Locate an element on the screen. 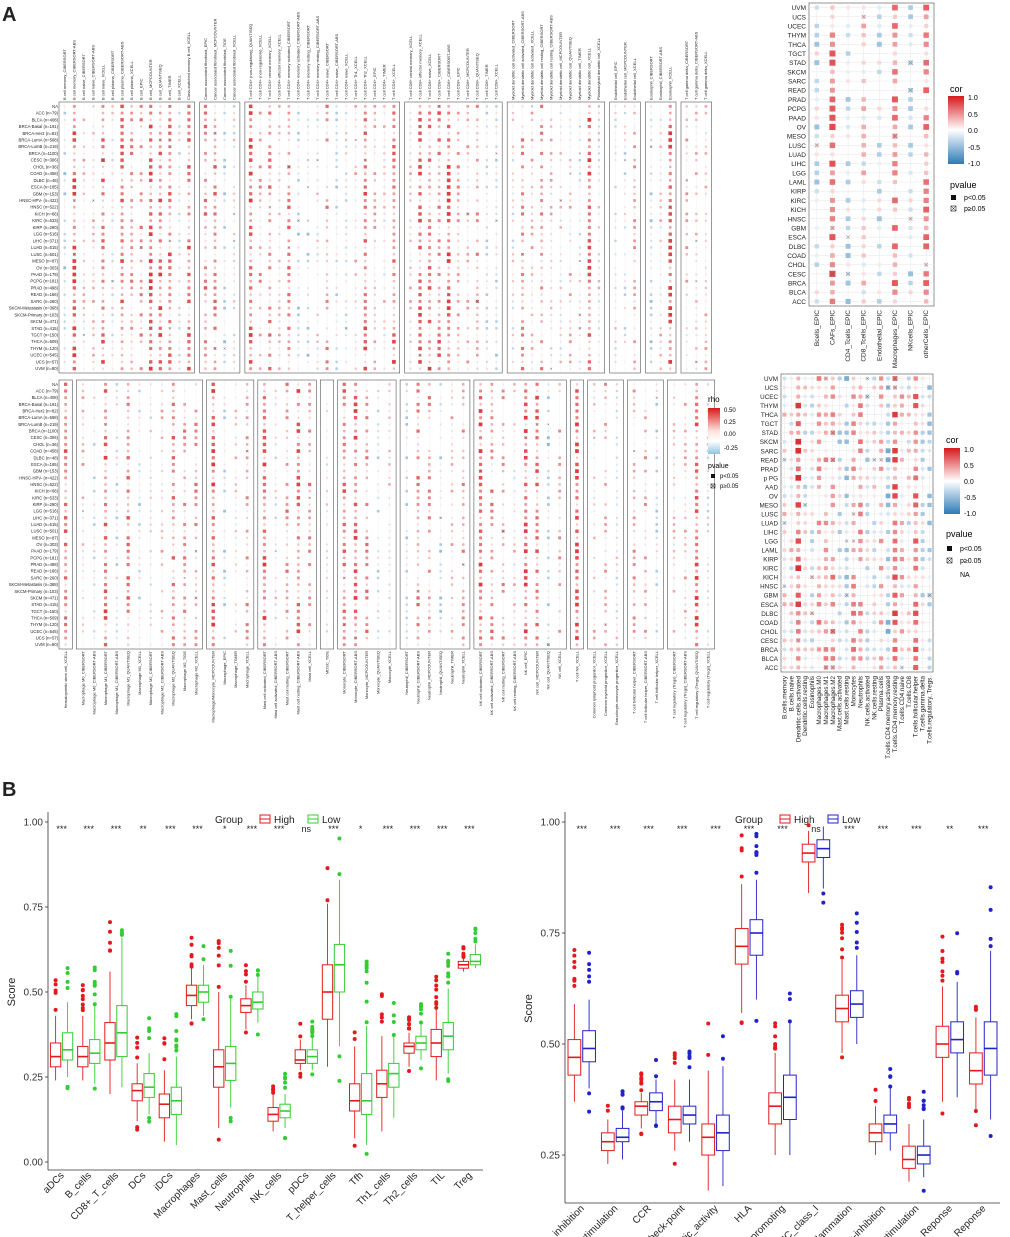  row-label: ESCA (n=185) is located at coordinates (44, 187).